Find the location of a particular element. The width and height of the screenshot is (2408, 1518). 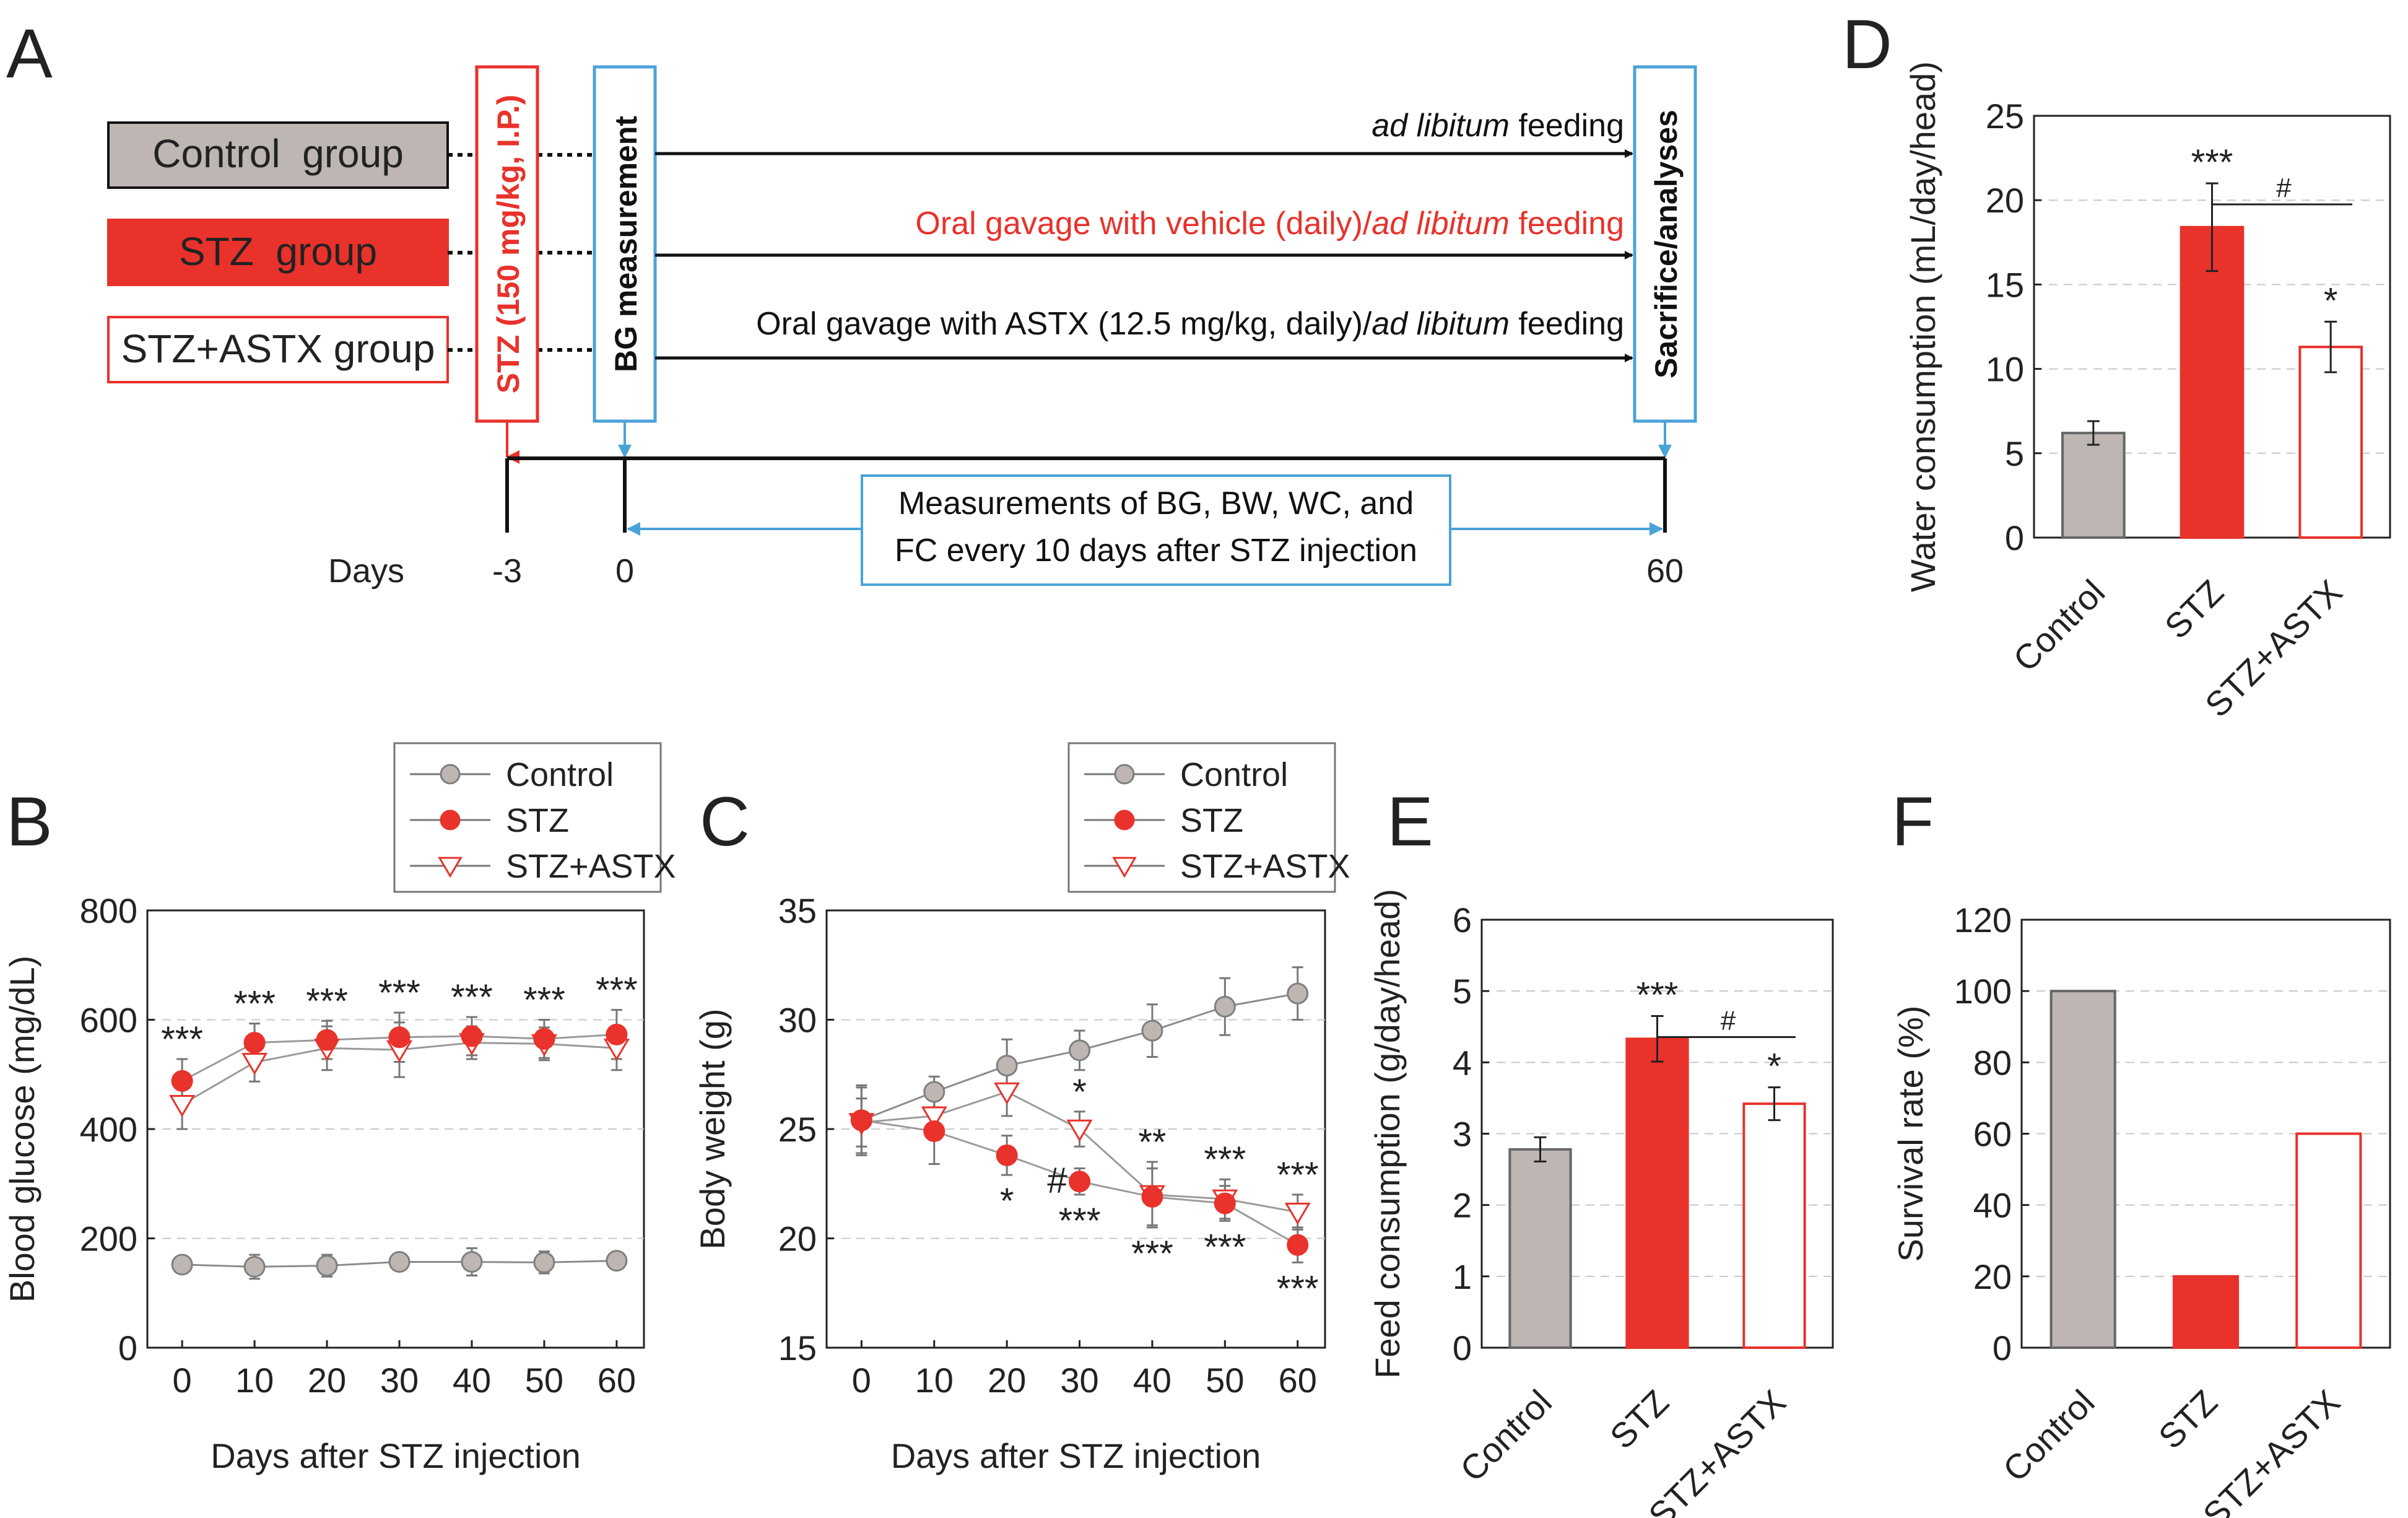

chart-b-legend-label-1: STZ is located at coordinates (538, 820).